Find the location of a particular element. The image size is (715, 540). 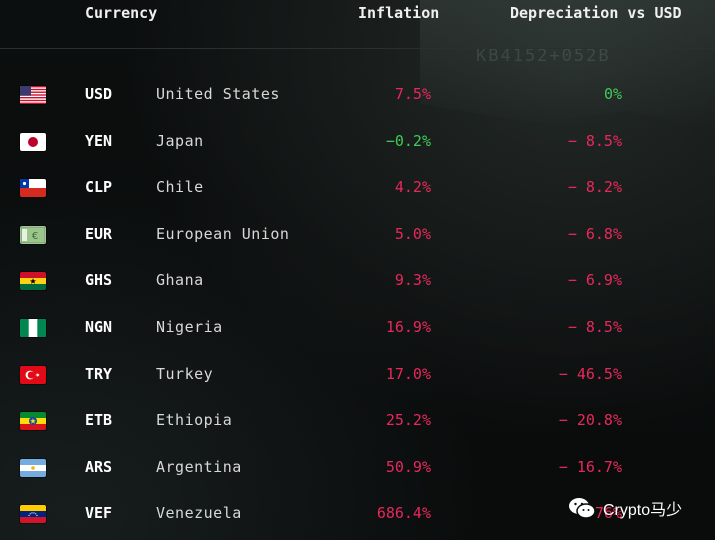

depreciation-value: − 8.2% is located at coordinates (594, 187).